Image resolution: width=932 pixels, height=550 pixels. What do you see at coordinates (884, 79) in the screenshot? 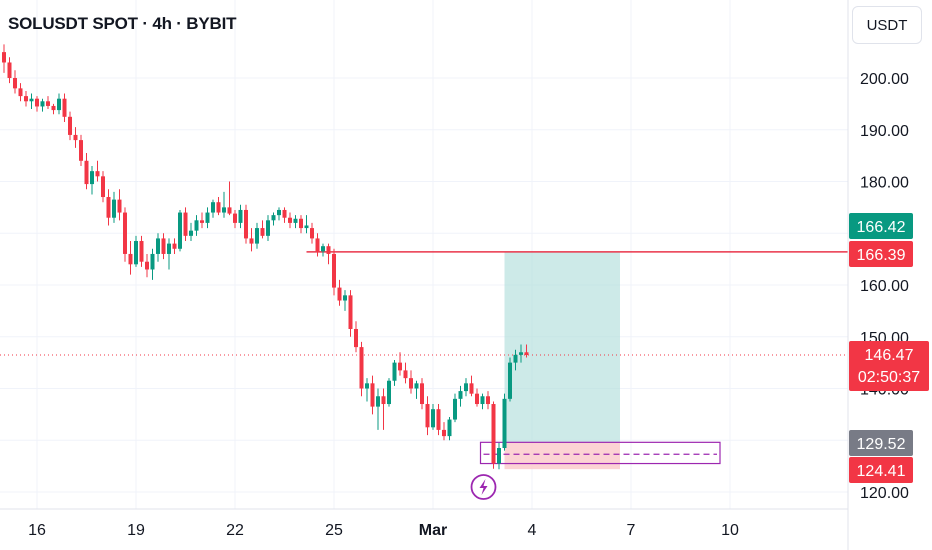
I see `y-tick-label: 200.00` at bounding box center [884, 79].